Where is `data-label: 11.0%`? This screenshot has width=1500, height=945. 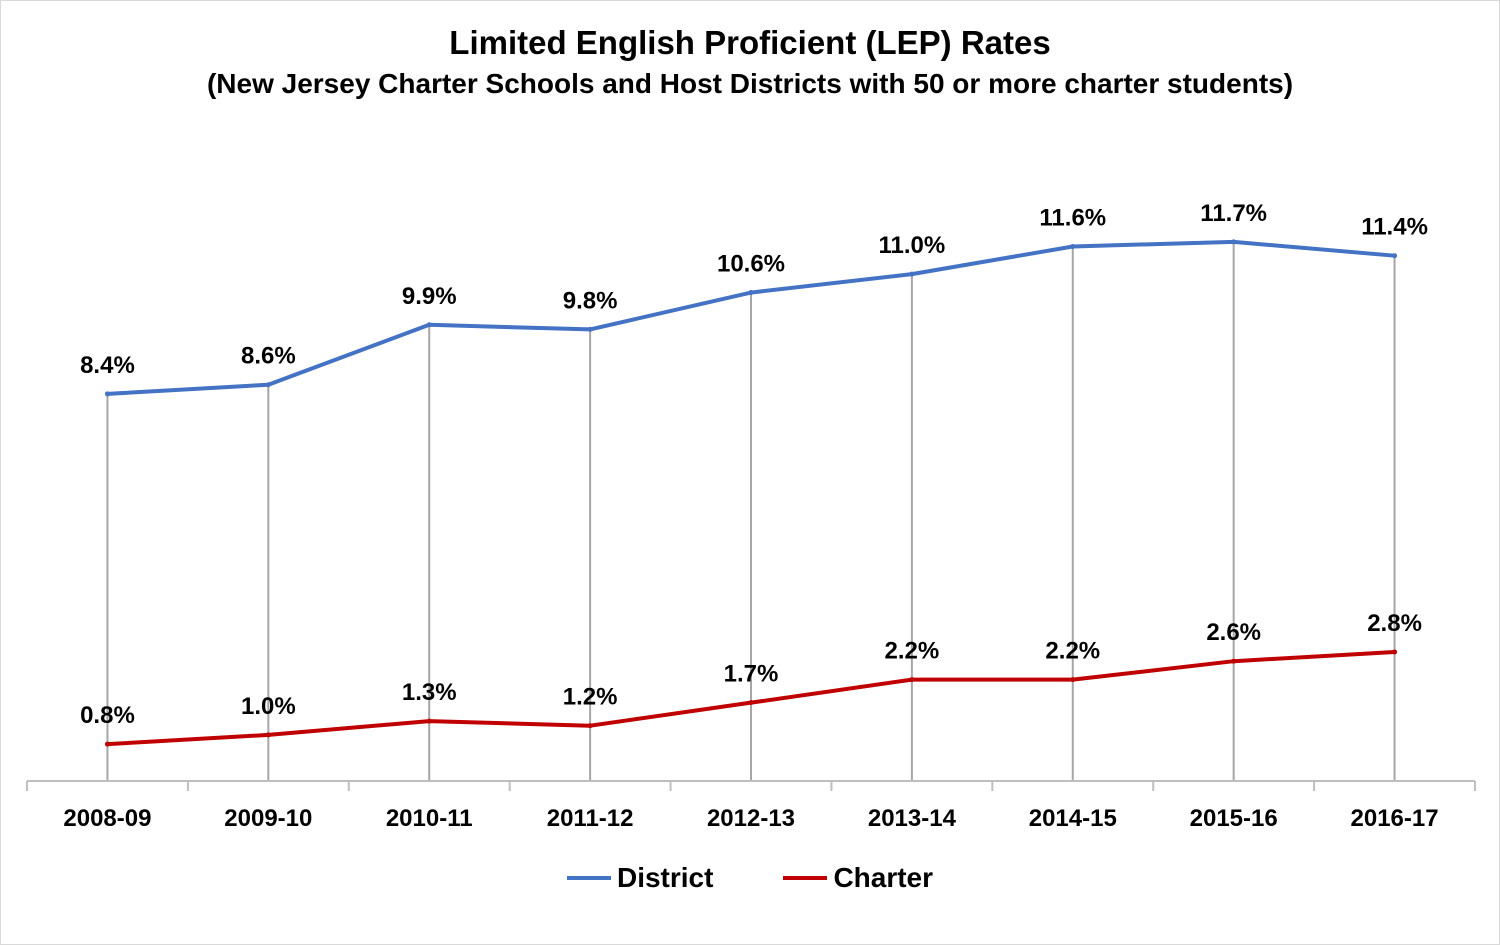
data-label: 11.0% is located at coordinates (912, 245).